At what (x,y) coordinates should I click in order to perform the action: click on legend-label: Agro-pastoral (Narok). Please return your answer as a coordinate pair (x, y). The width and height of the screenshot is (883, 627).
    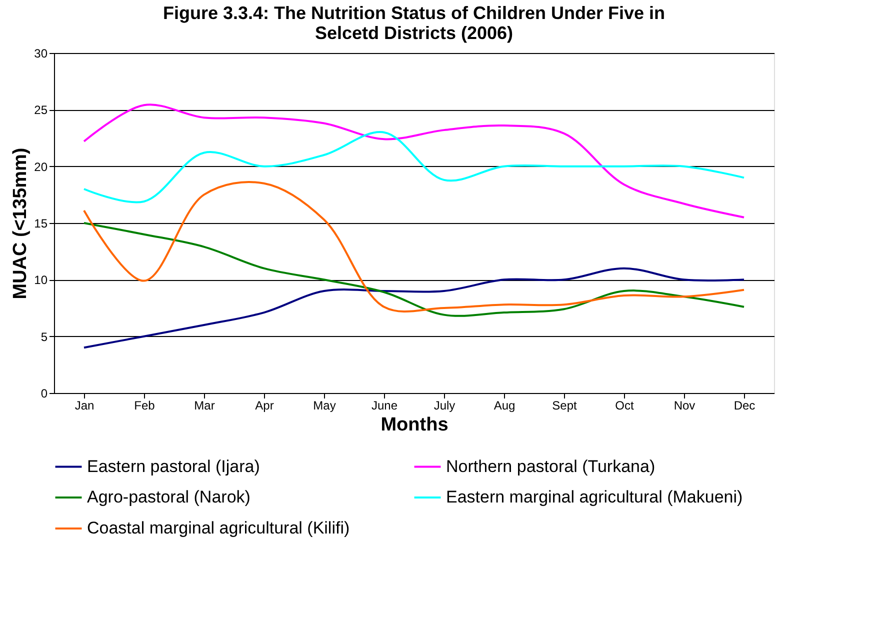
    Looking at the image, I should click on (168, 497).